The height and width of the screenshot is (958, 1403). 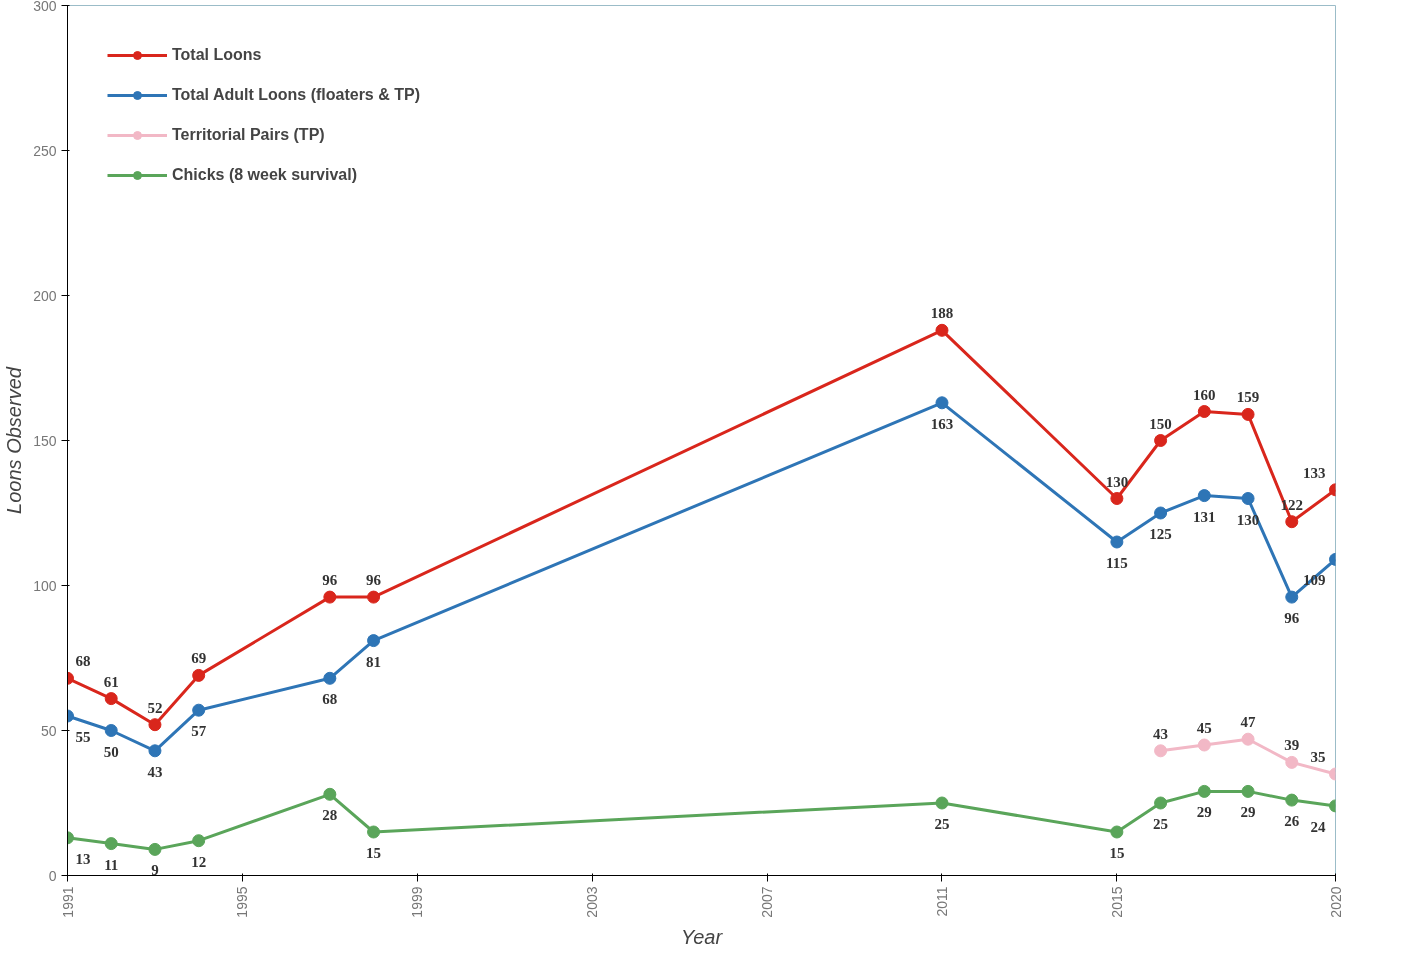 What do you see at coordinates (45, 585) in the screenshot?
I see `y-tick-label: 100` at bounding box center [45, 585].